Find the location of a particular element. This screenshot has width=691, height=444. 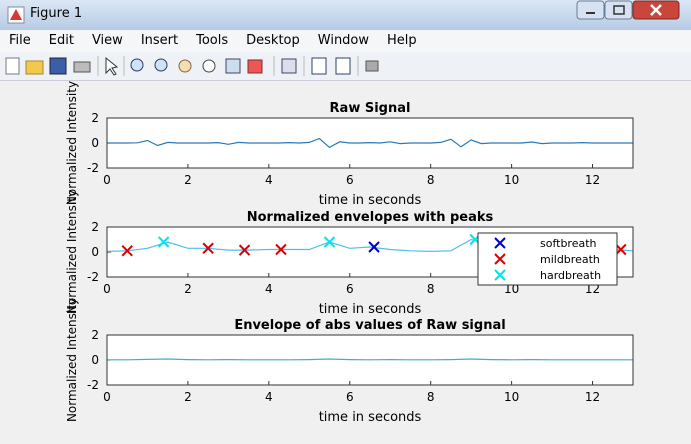

title-bar: Figure 1 is located at coordinates (345, 15).